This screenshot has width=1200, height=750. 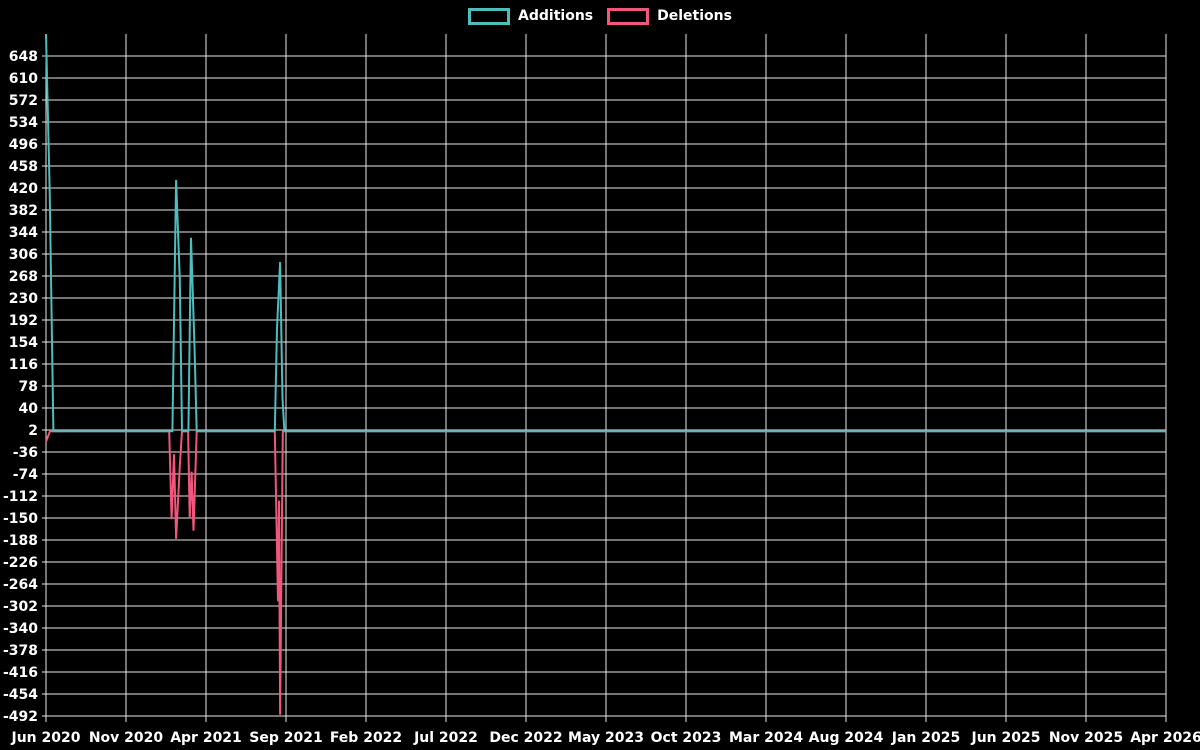 What do you see at coordinates (29, 409) in the screenshot?
I see `y-tick-label: 40` at bounding box center [29, 409].